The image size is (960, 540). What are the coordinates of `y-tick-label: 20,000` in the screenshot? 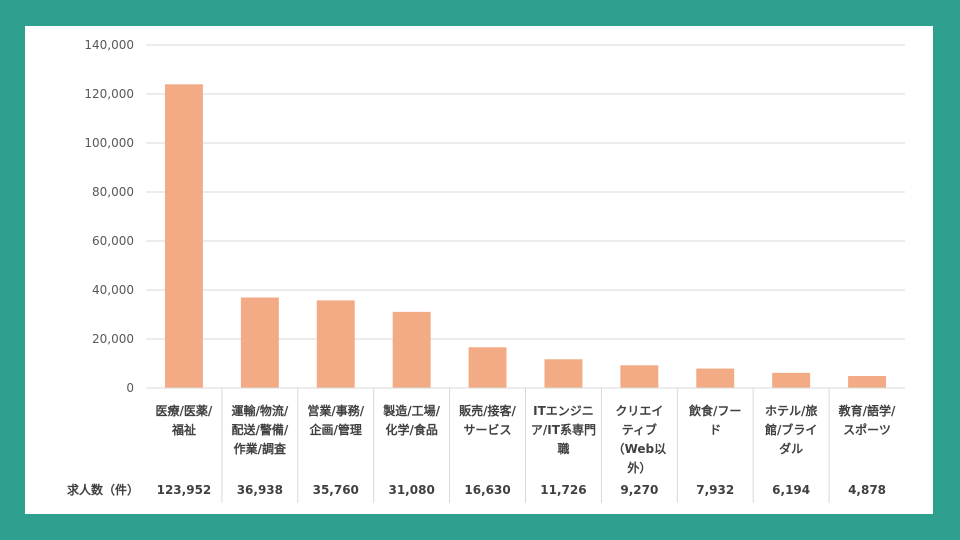 It's located at (113, 339).